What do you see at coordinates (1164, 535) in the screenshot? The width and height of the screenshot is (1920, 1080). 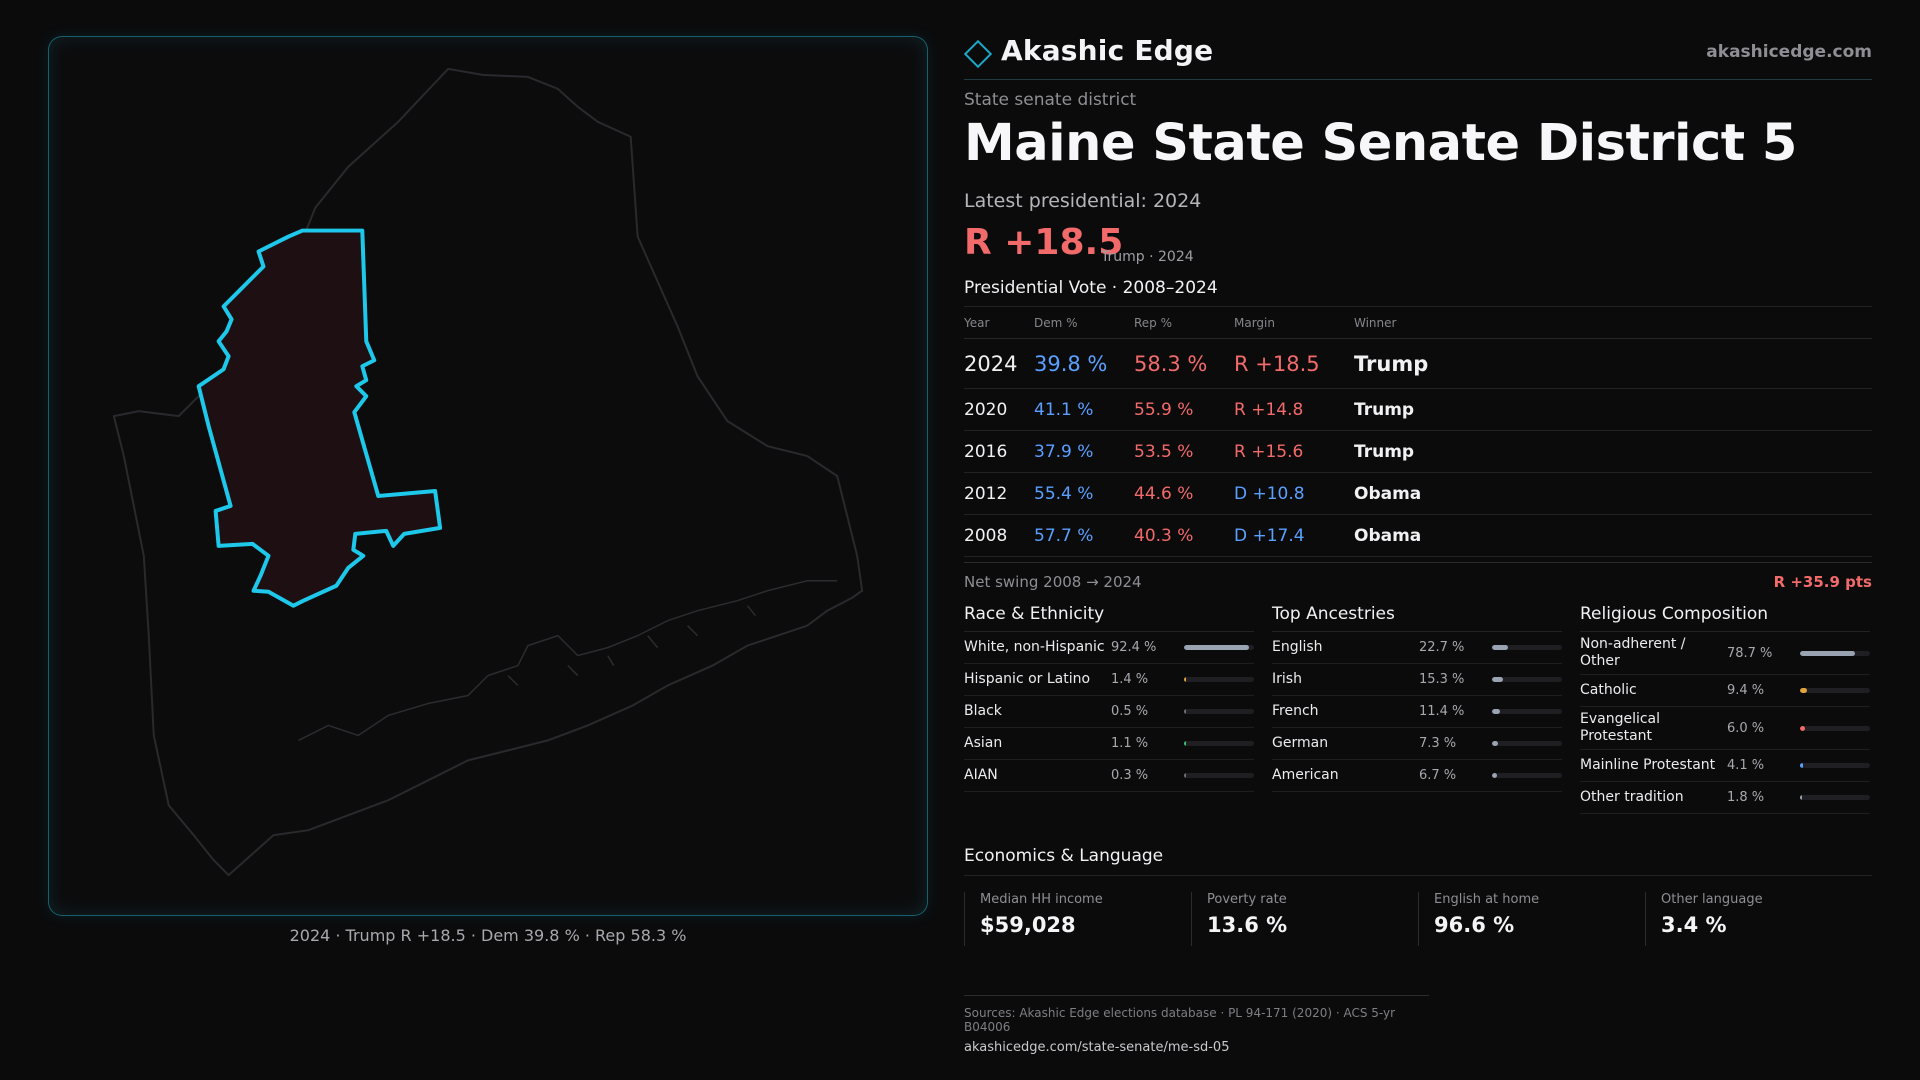 I see `row-rep-pct: 40.3 %` at bounding box center [1164, 535].